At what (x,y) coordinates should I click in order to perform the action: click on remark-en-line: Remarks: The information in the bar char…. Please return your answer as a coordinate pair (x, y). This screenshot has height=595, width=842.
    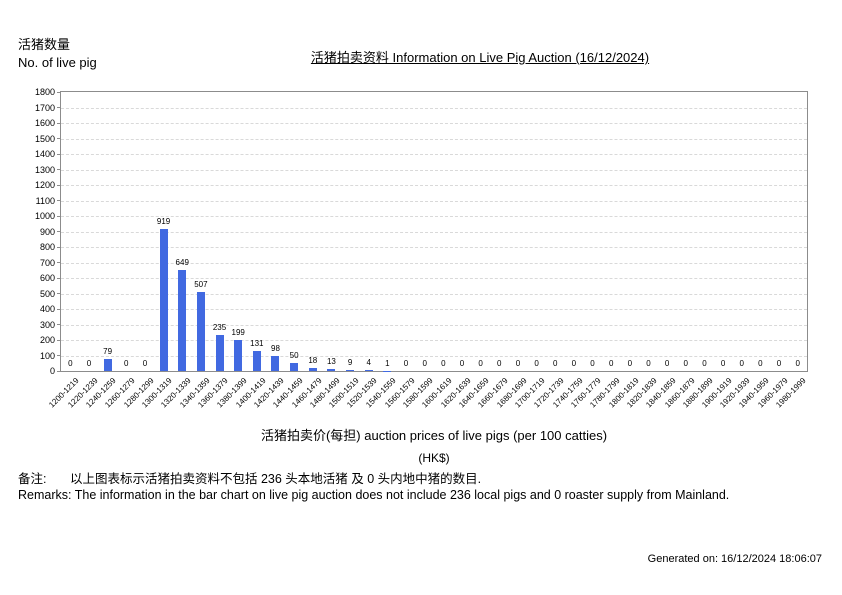
    Looking at the image, I should click on (374, 495).